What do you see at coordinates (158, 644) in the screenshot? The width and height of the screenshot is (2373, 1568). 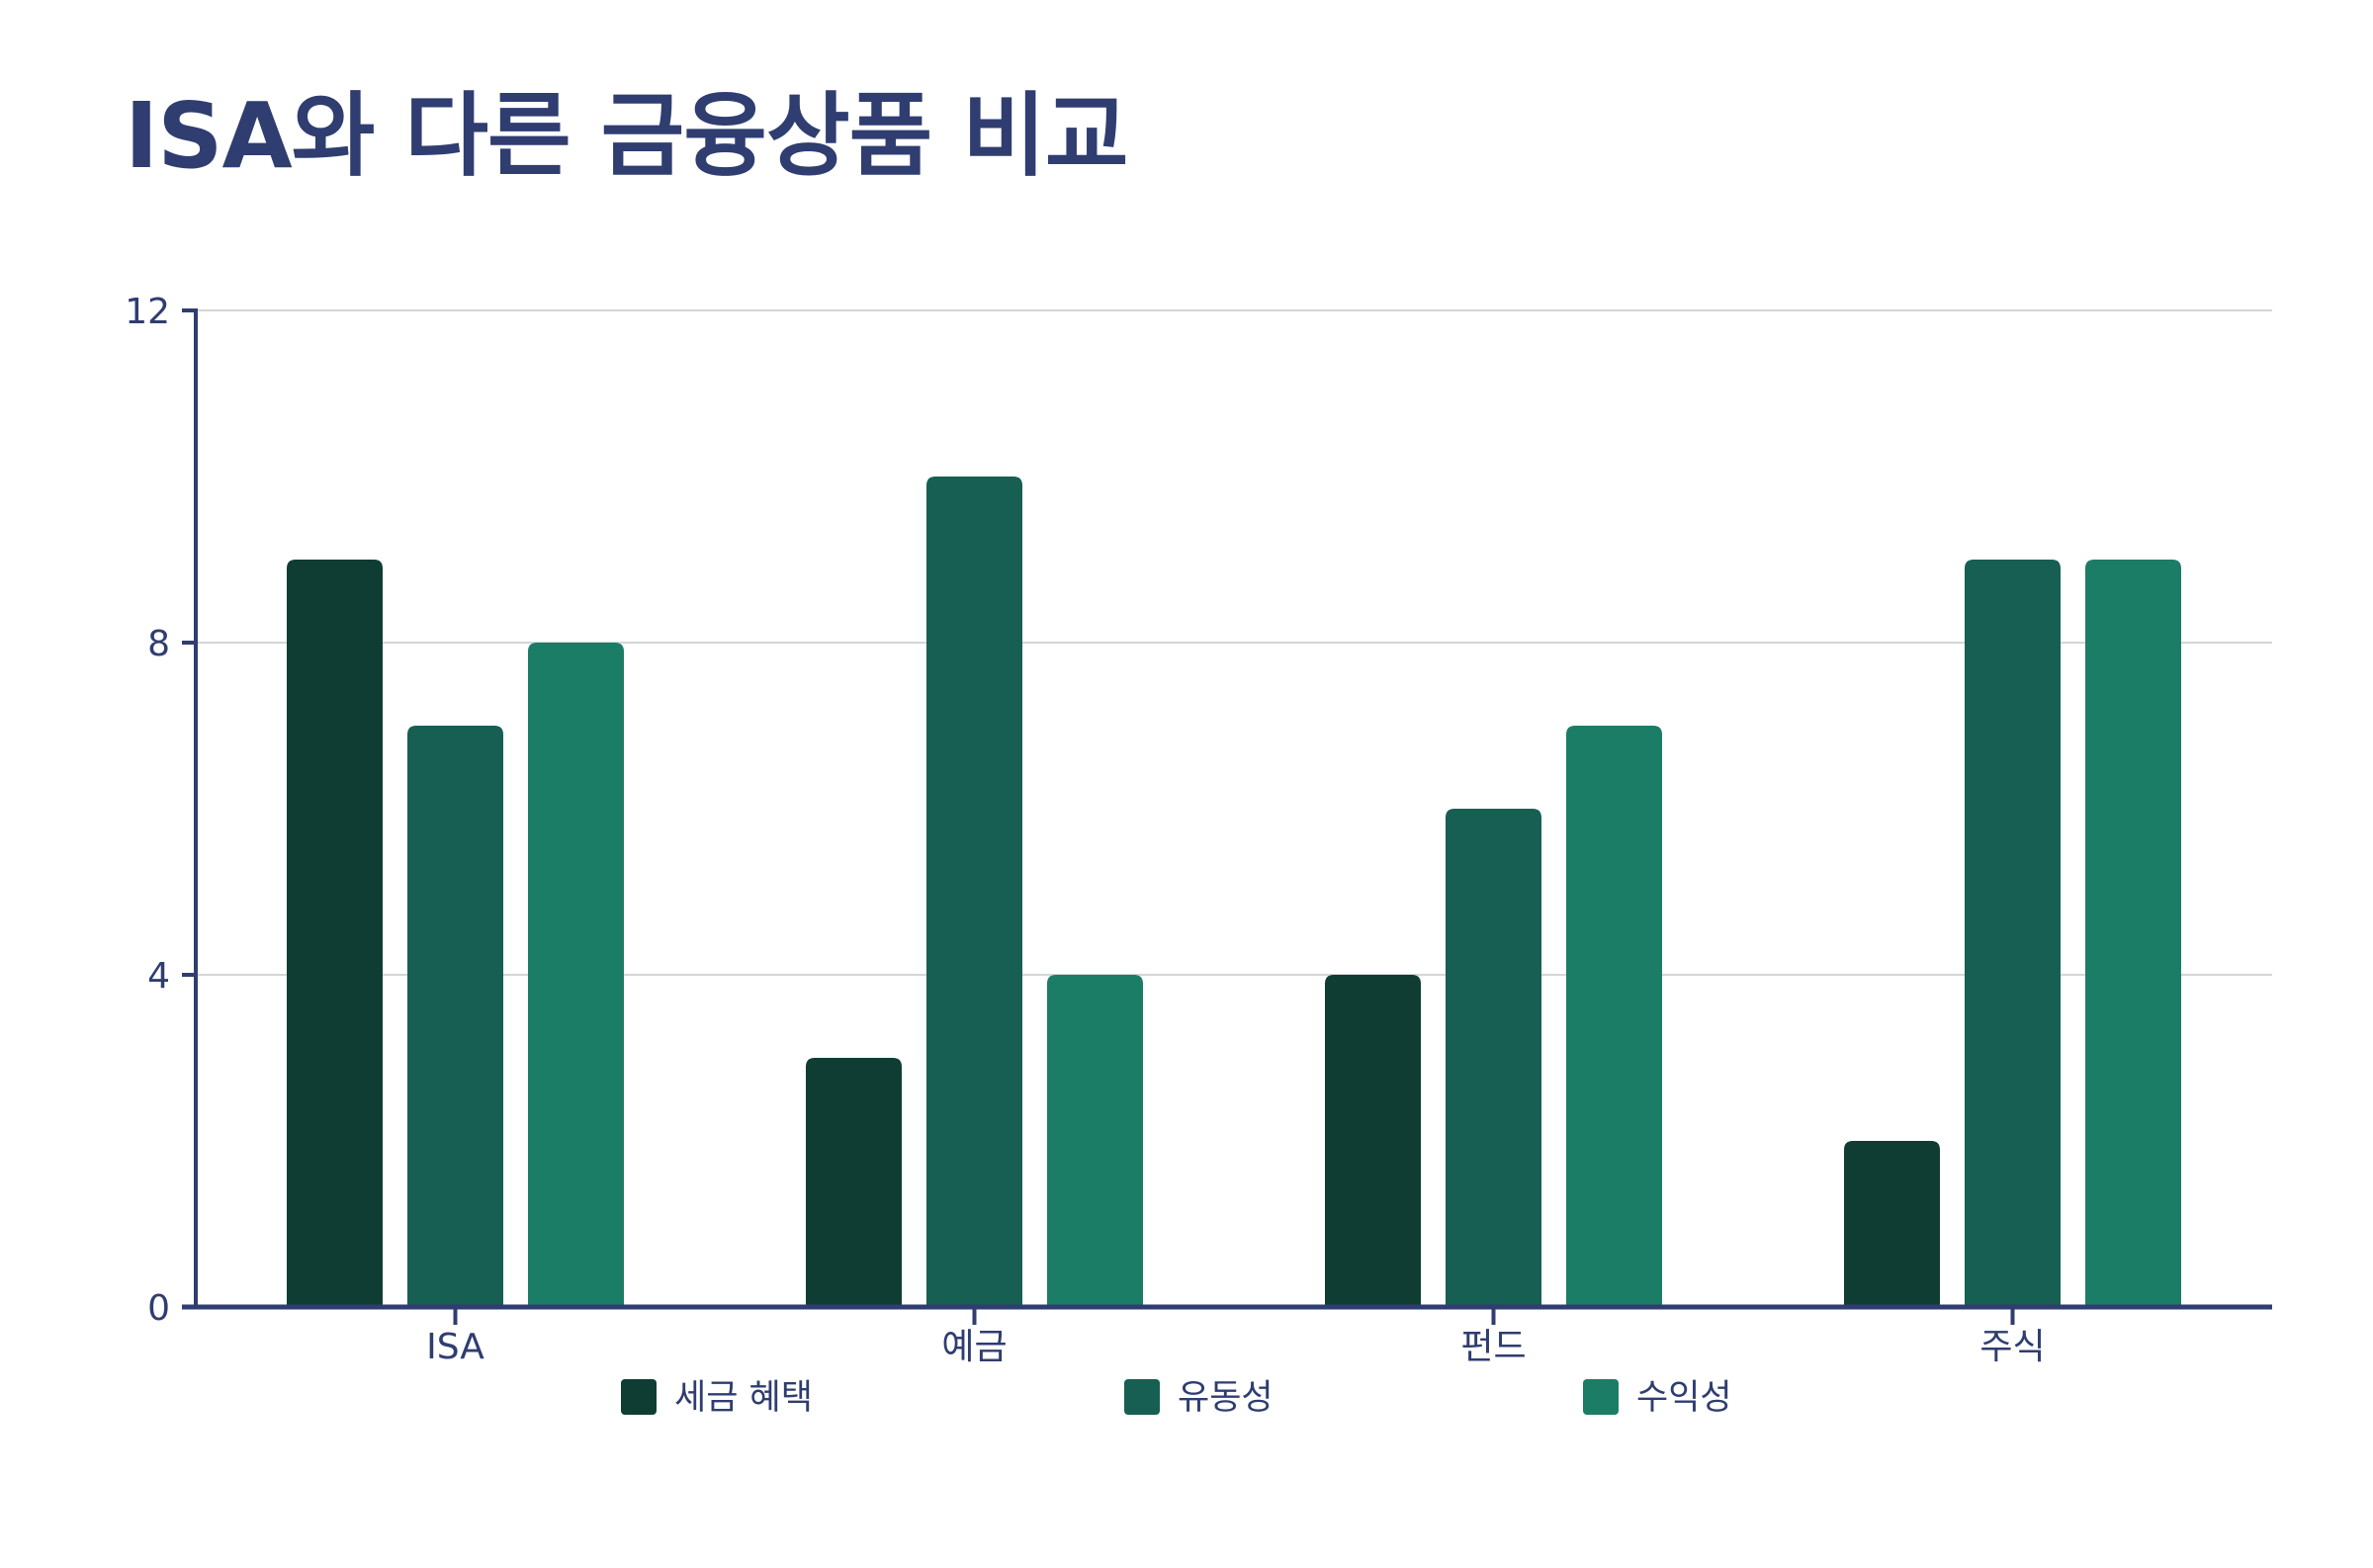 I see `y-tick-label: 8` at bounding box center [158, 644].